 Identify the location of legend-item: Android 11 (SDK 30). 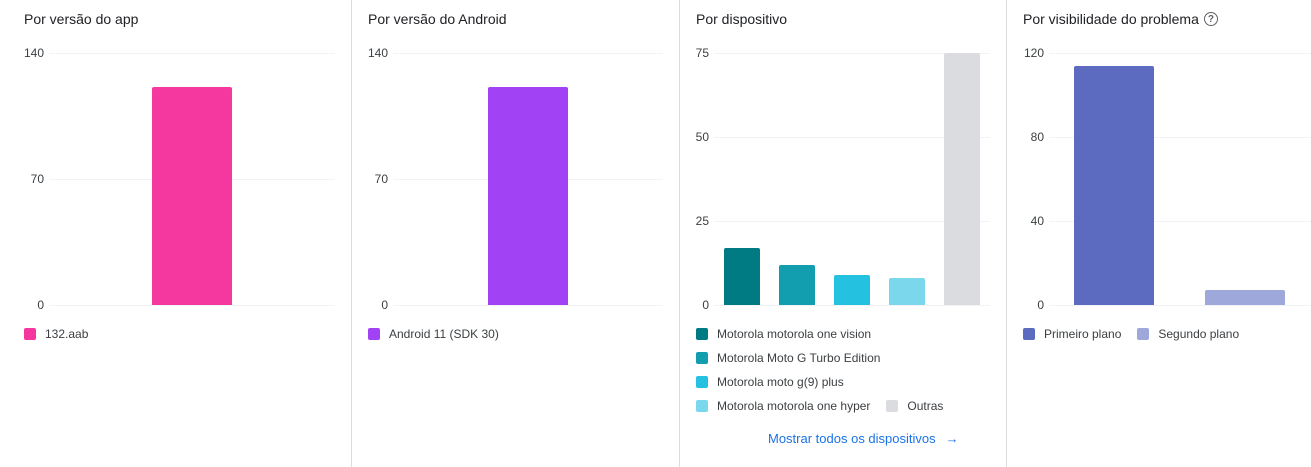
(433, 334).